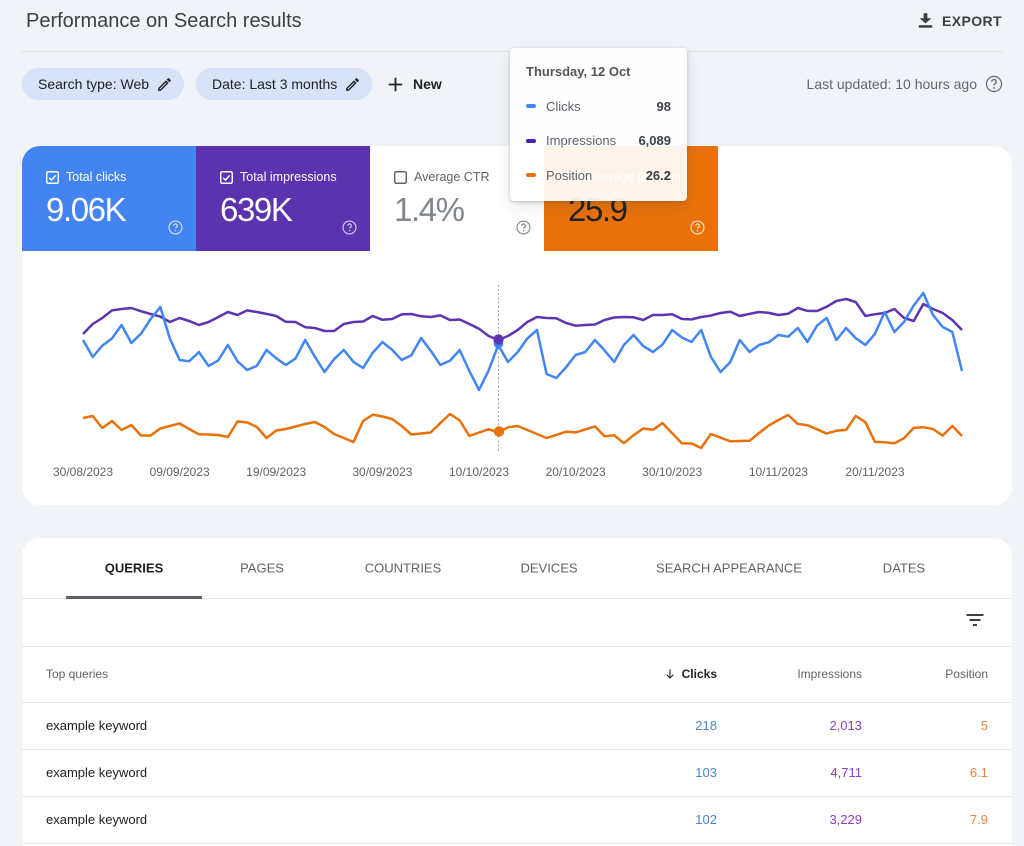  What do you see at coordinates (276, 472) in the screenshot?
I see `svg-text: 19/09/2023` at bounding box center [276, 472].